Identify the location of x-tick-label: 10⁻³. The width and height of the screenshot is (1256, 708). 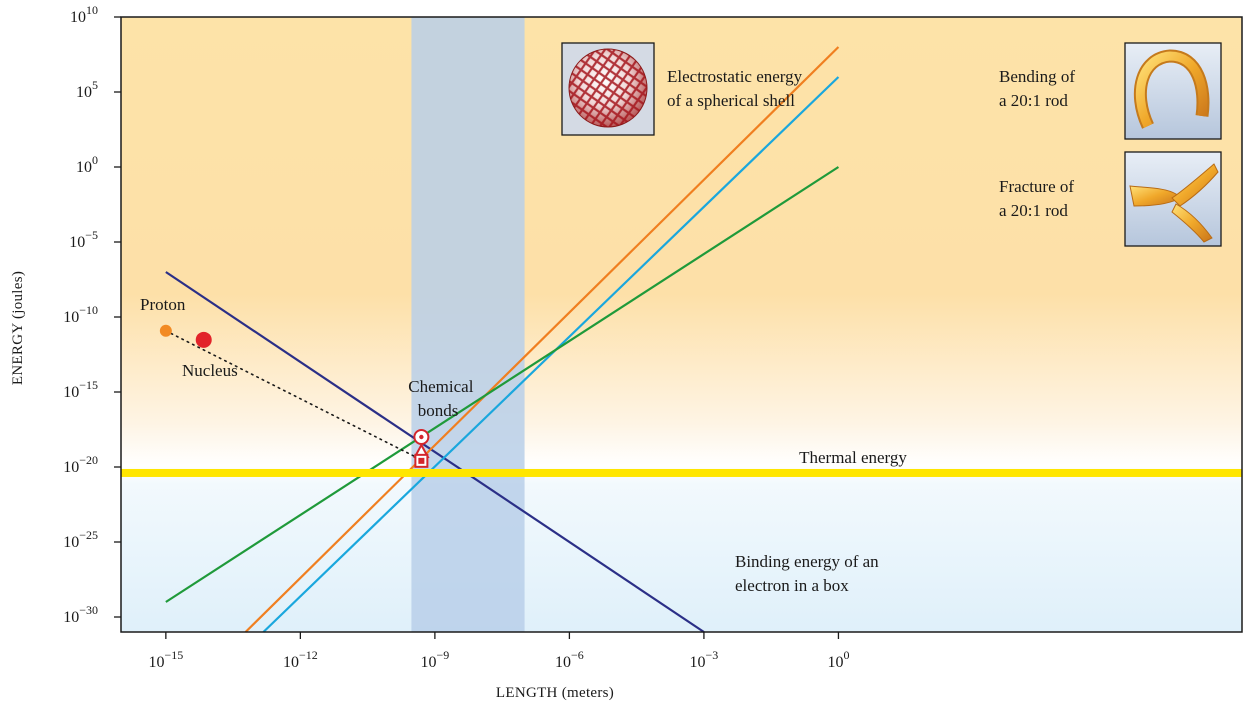
(704, 659).